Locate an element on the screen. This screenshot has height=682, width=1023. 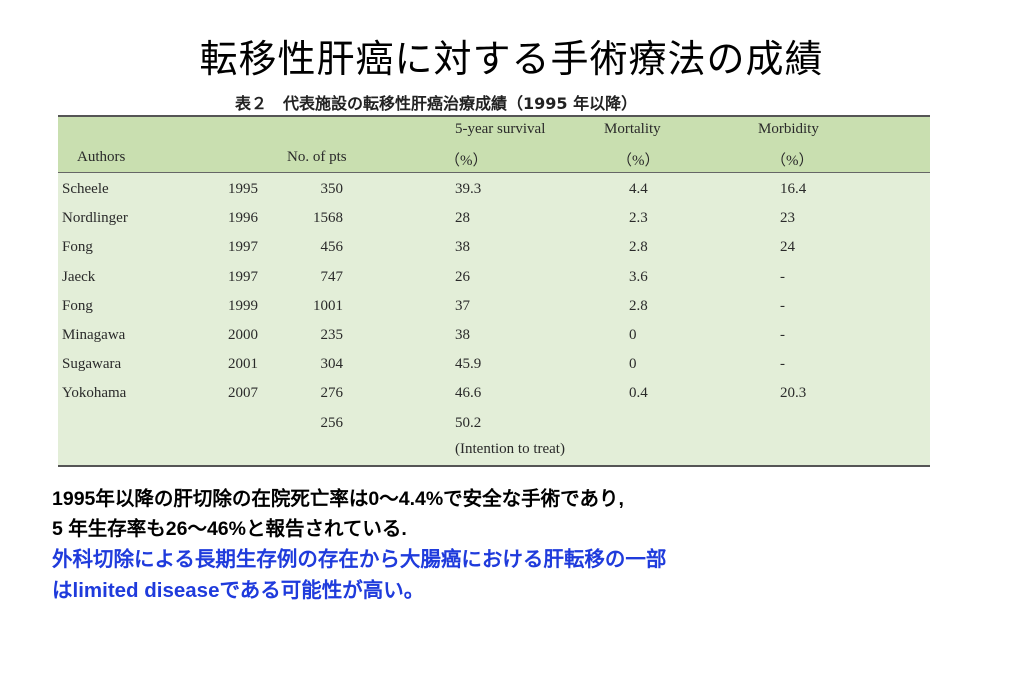
cell-morbidity: 24 is located at coordinates (787, 247).